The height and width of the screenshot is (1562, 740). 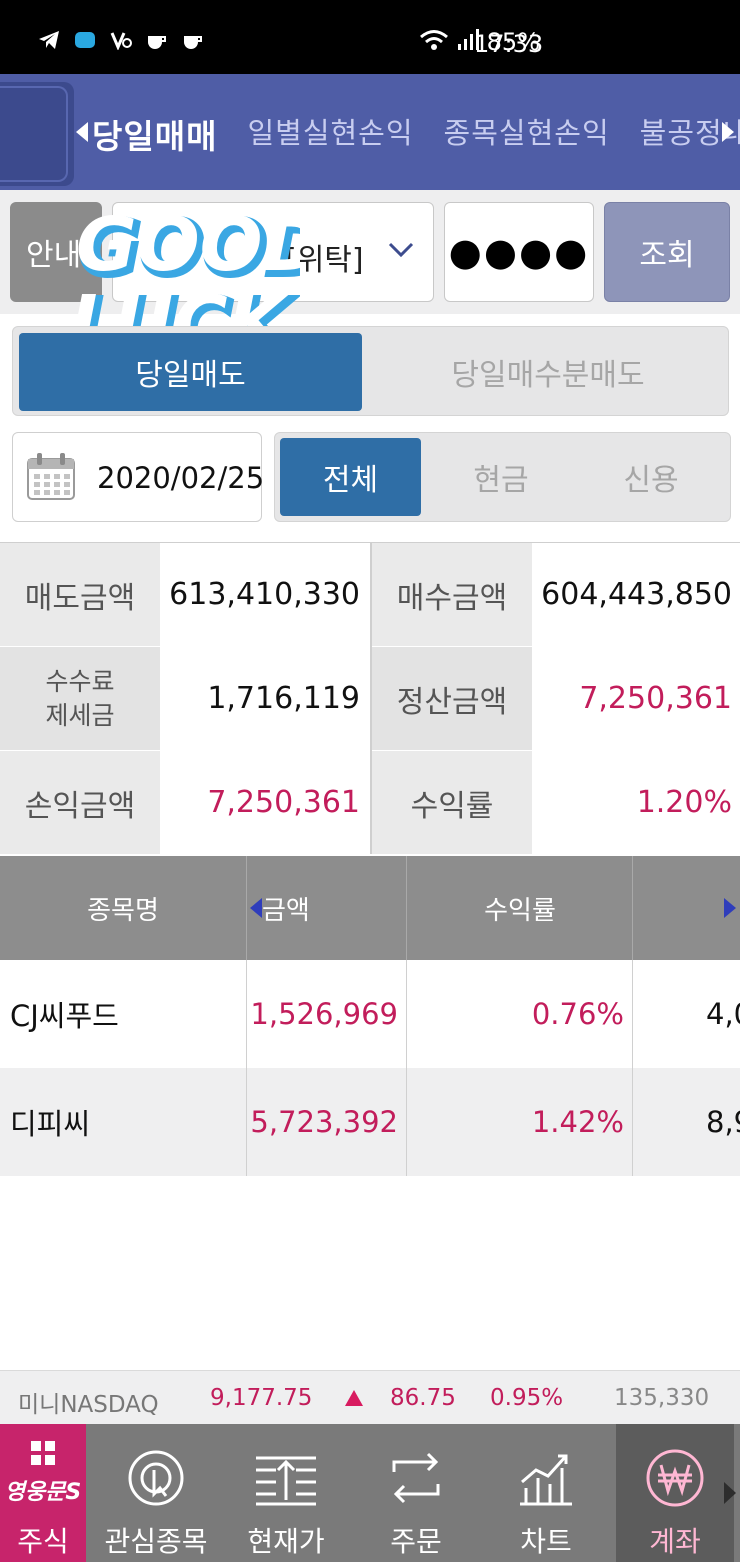 What do you see at coordinates (265, 594) in the screenshot?
I see `sell-amount-value: 613,410,330` at bounding box center [265, 594].